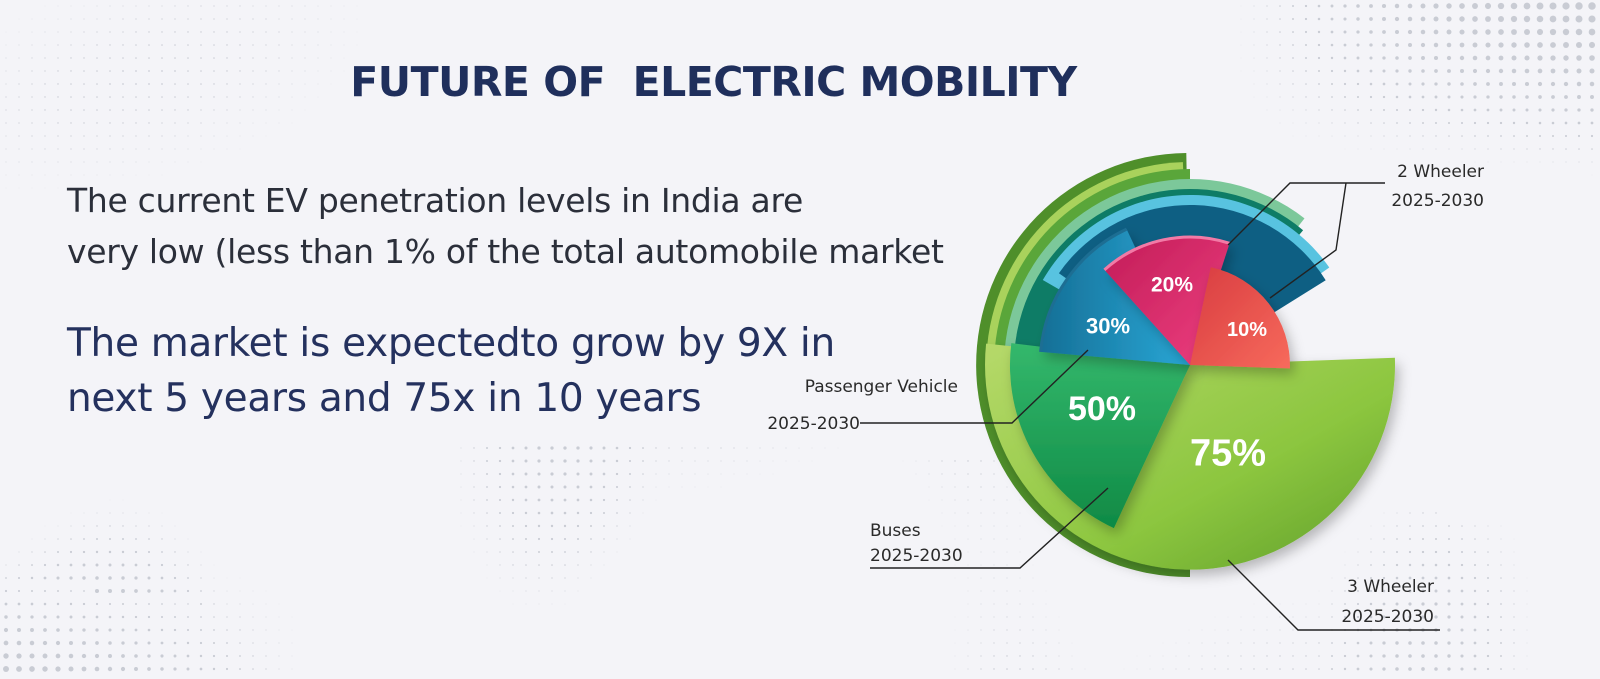  Describe the element at coordinates (1333, 595) in the screenshot. I see `leader-3-wheeler` at that location.